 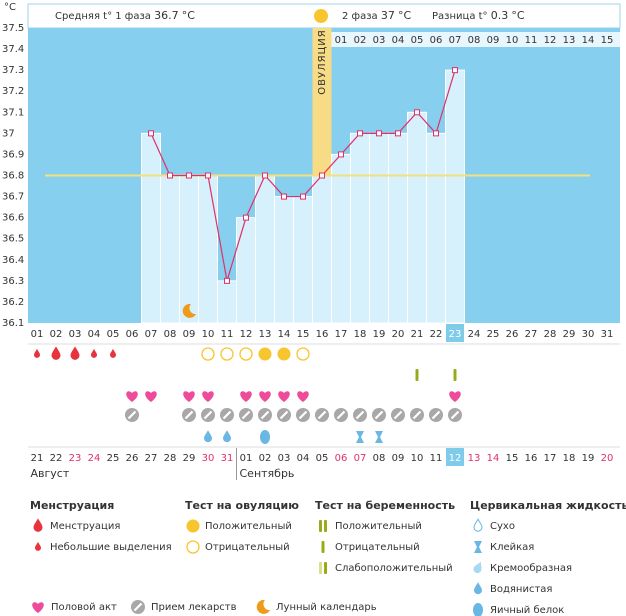 What do you see at coordinates (455, 334) in the screenshot?
I see `day-label: 23` at bounding box center [455, 334].